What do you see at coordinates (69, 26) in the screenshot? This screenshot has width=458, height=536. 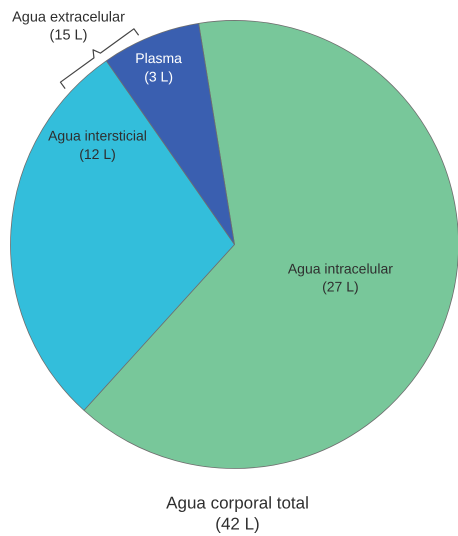 I see `text: Agua extracelular (15 L)` at bounding box center [69, 26].